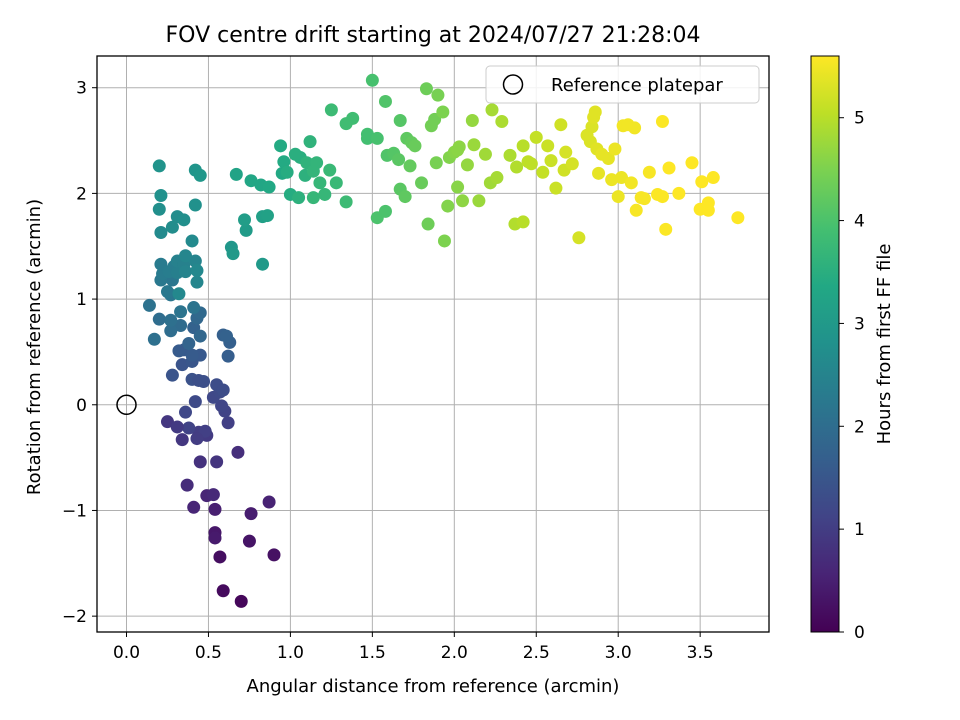 This screenshot has width=960, height=720. What do you see at coordinates (81, 194) in the screenshot?
I see `y-tick-label: 2` at bounding box center [81, 194].